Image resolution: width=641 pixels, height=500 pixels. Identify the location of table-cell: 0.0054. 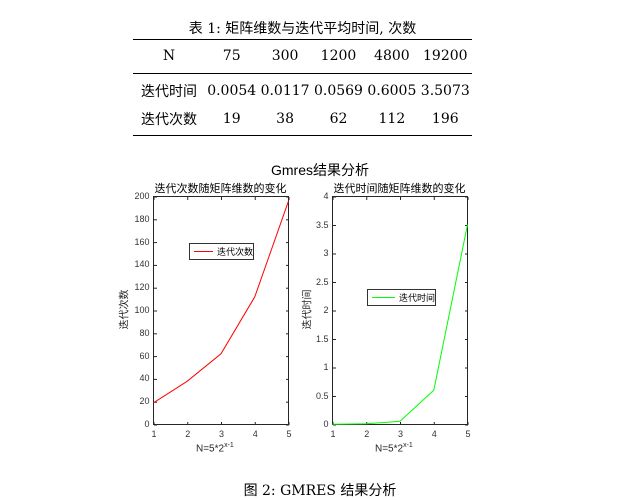
(232, 91).